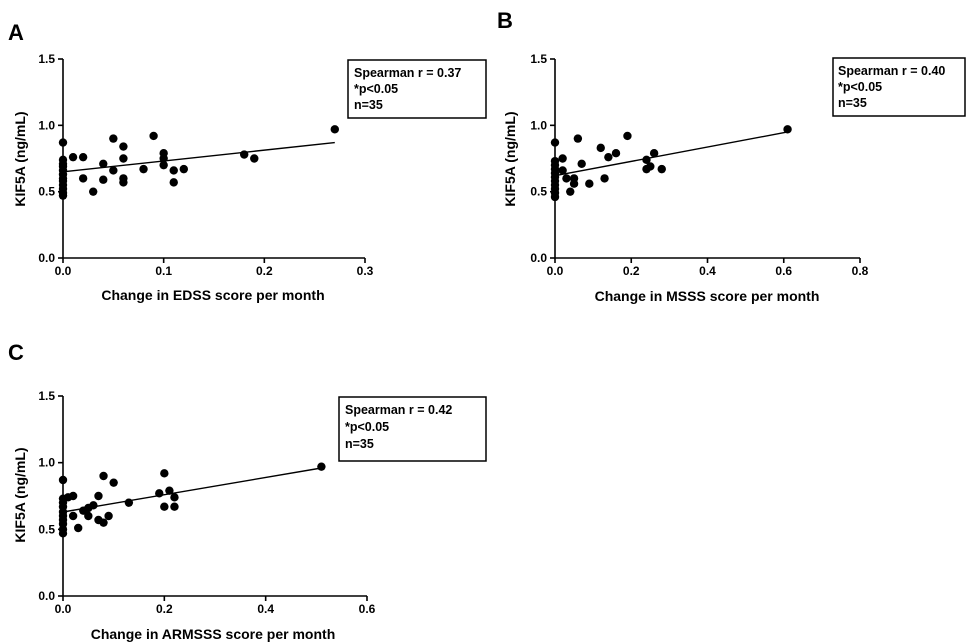 The height and width of the screenshot is (643, 968). Describe the element at coordinates (538, 125) in the screenshot. I see `y-tick-label: 1.0` at that location.